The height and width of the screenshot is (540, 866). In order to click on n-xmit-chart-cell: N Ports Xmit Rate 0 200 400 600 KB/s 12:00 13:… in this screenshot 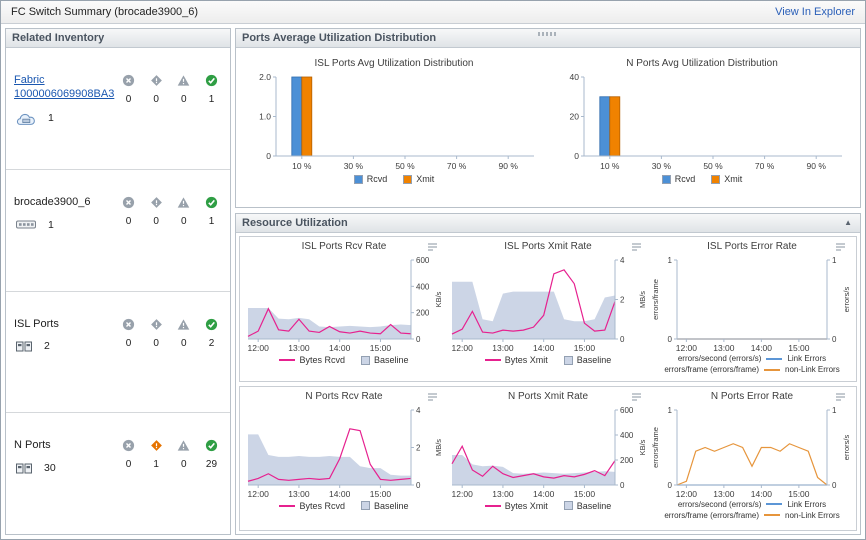, I will do `click(548, 461)`.